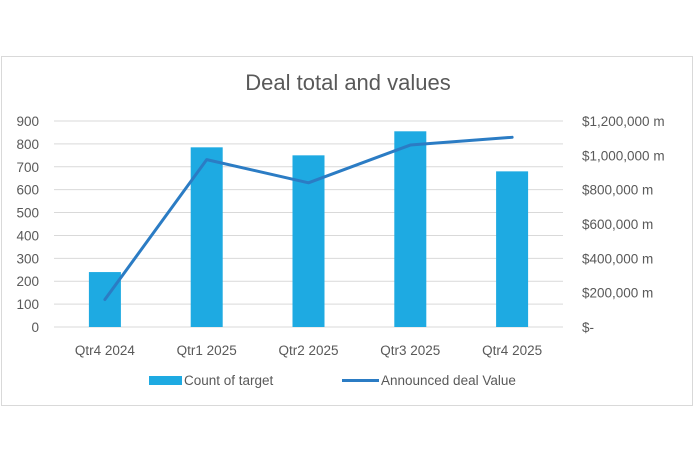 This screenshot has height=464, width=696. Describe the element at coordinates (27, 167) in the screenshot. I see `left-axis-tick: 700` at that location.